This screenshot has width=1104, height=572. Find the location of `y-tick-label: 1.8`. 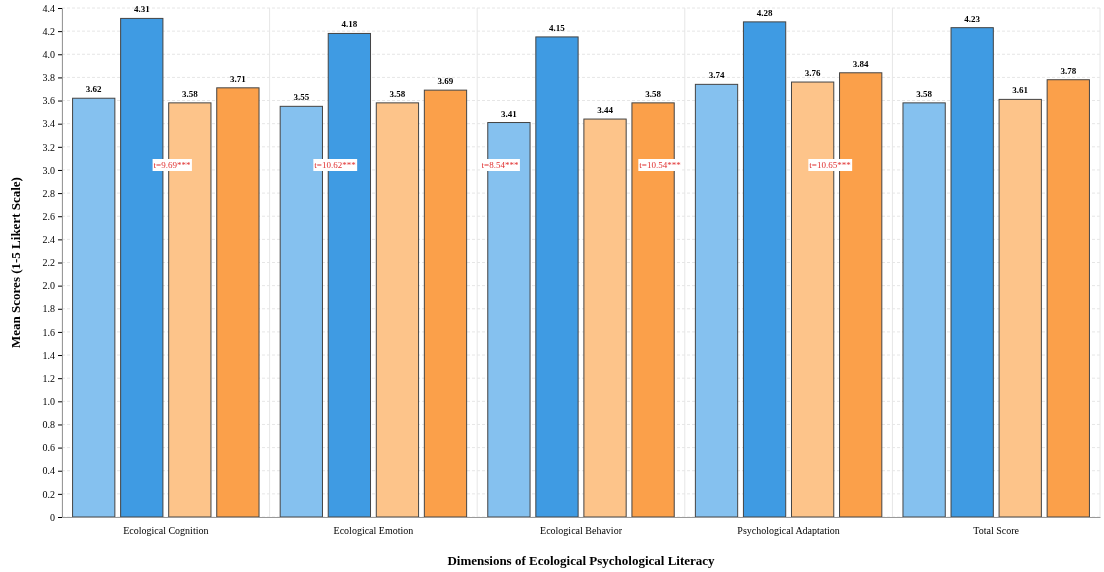

y-tick-label: 1.8 is located at coordinates (48, 309).